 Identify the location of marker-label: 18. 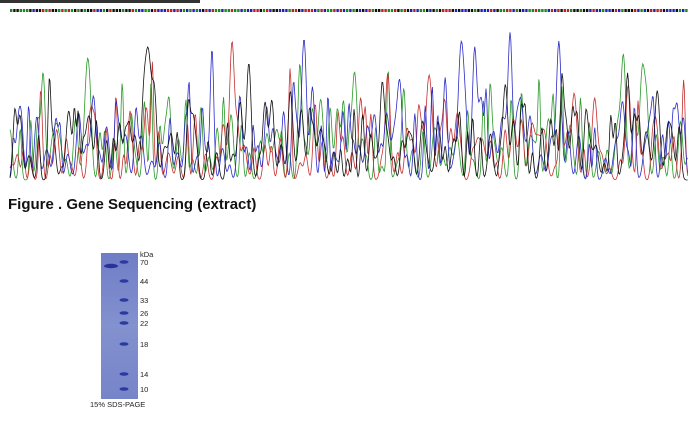
(144, 344).